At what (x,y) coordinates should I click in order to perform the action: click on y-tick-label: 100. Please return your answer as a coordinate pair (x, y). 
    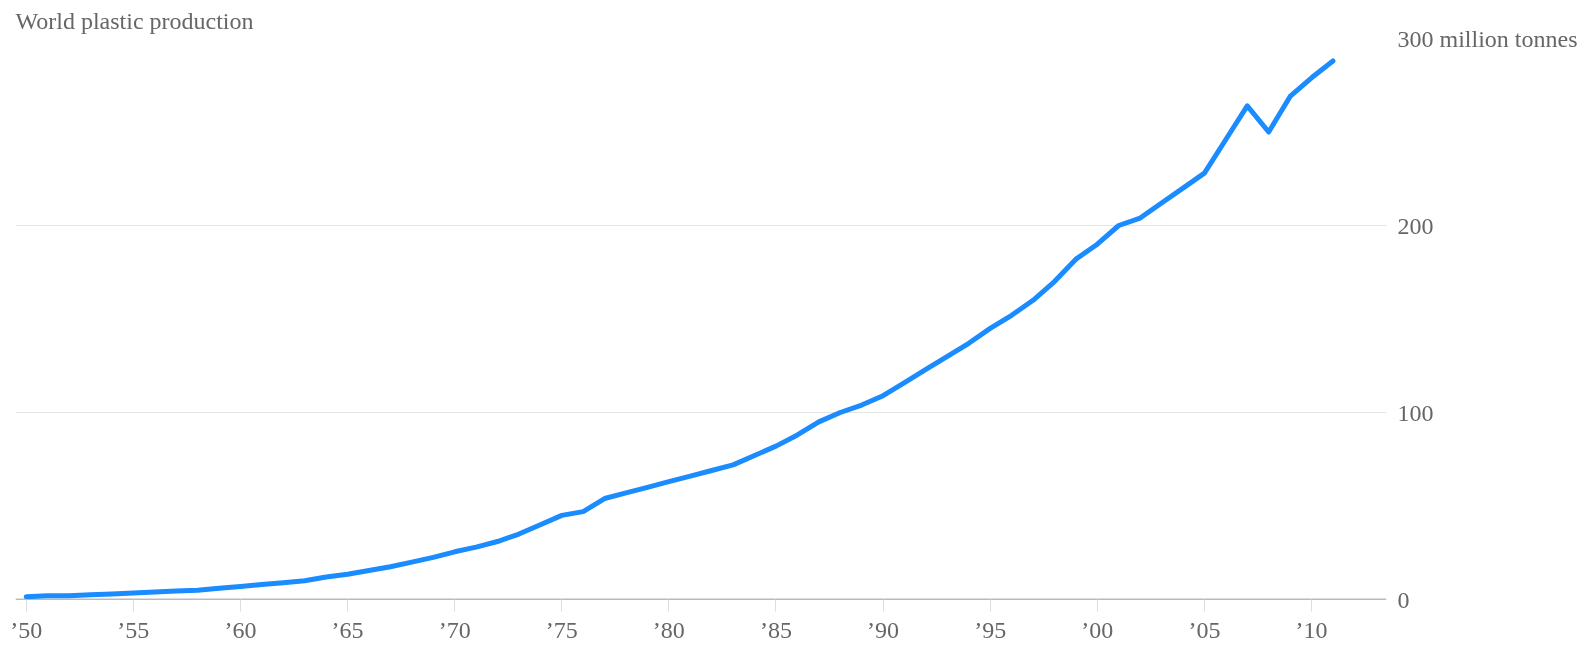
    Looking at the image, I should click on (1415, 412).